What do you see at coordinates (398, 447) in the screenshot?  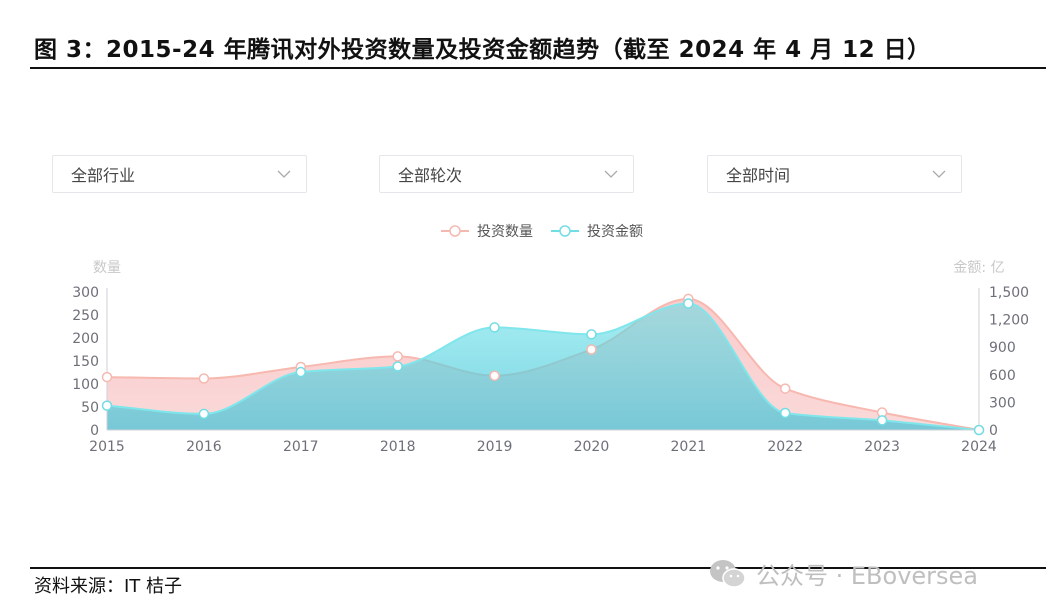 I see `x-tick-label-2018: 2018` at bounding box center [398, 447].